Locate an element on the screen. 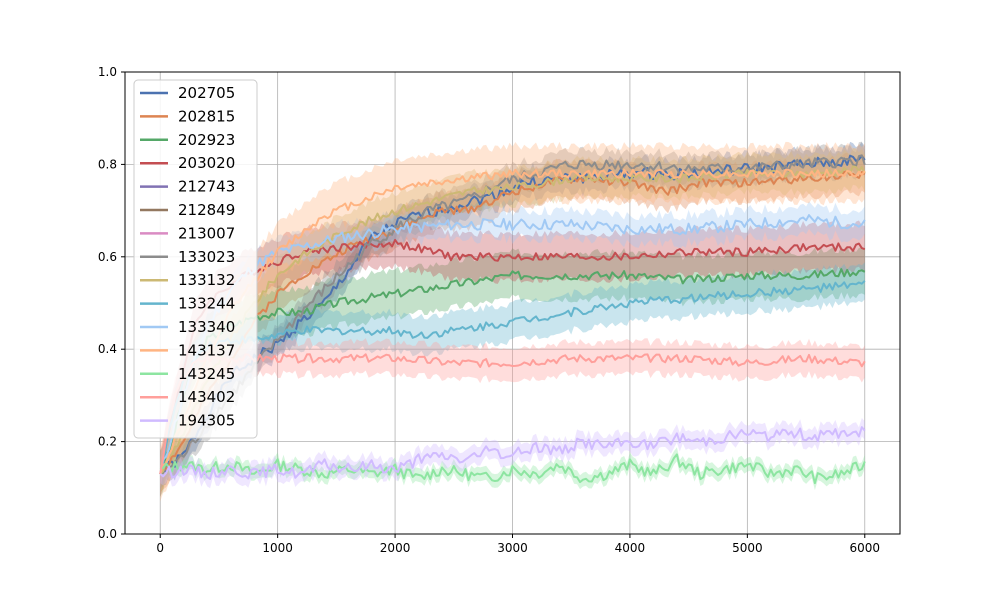  legend-label: 202923 is located at coordinates (206, 140).